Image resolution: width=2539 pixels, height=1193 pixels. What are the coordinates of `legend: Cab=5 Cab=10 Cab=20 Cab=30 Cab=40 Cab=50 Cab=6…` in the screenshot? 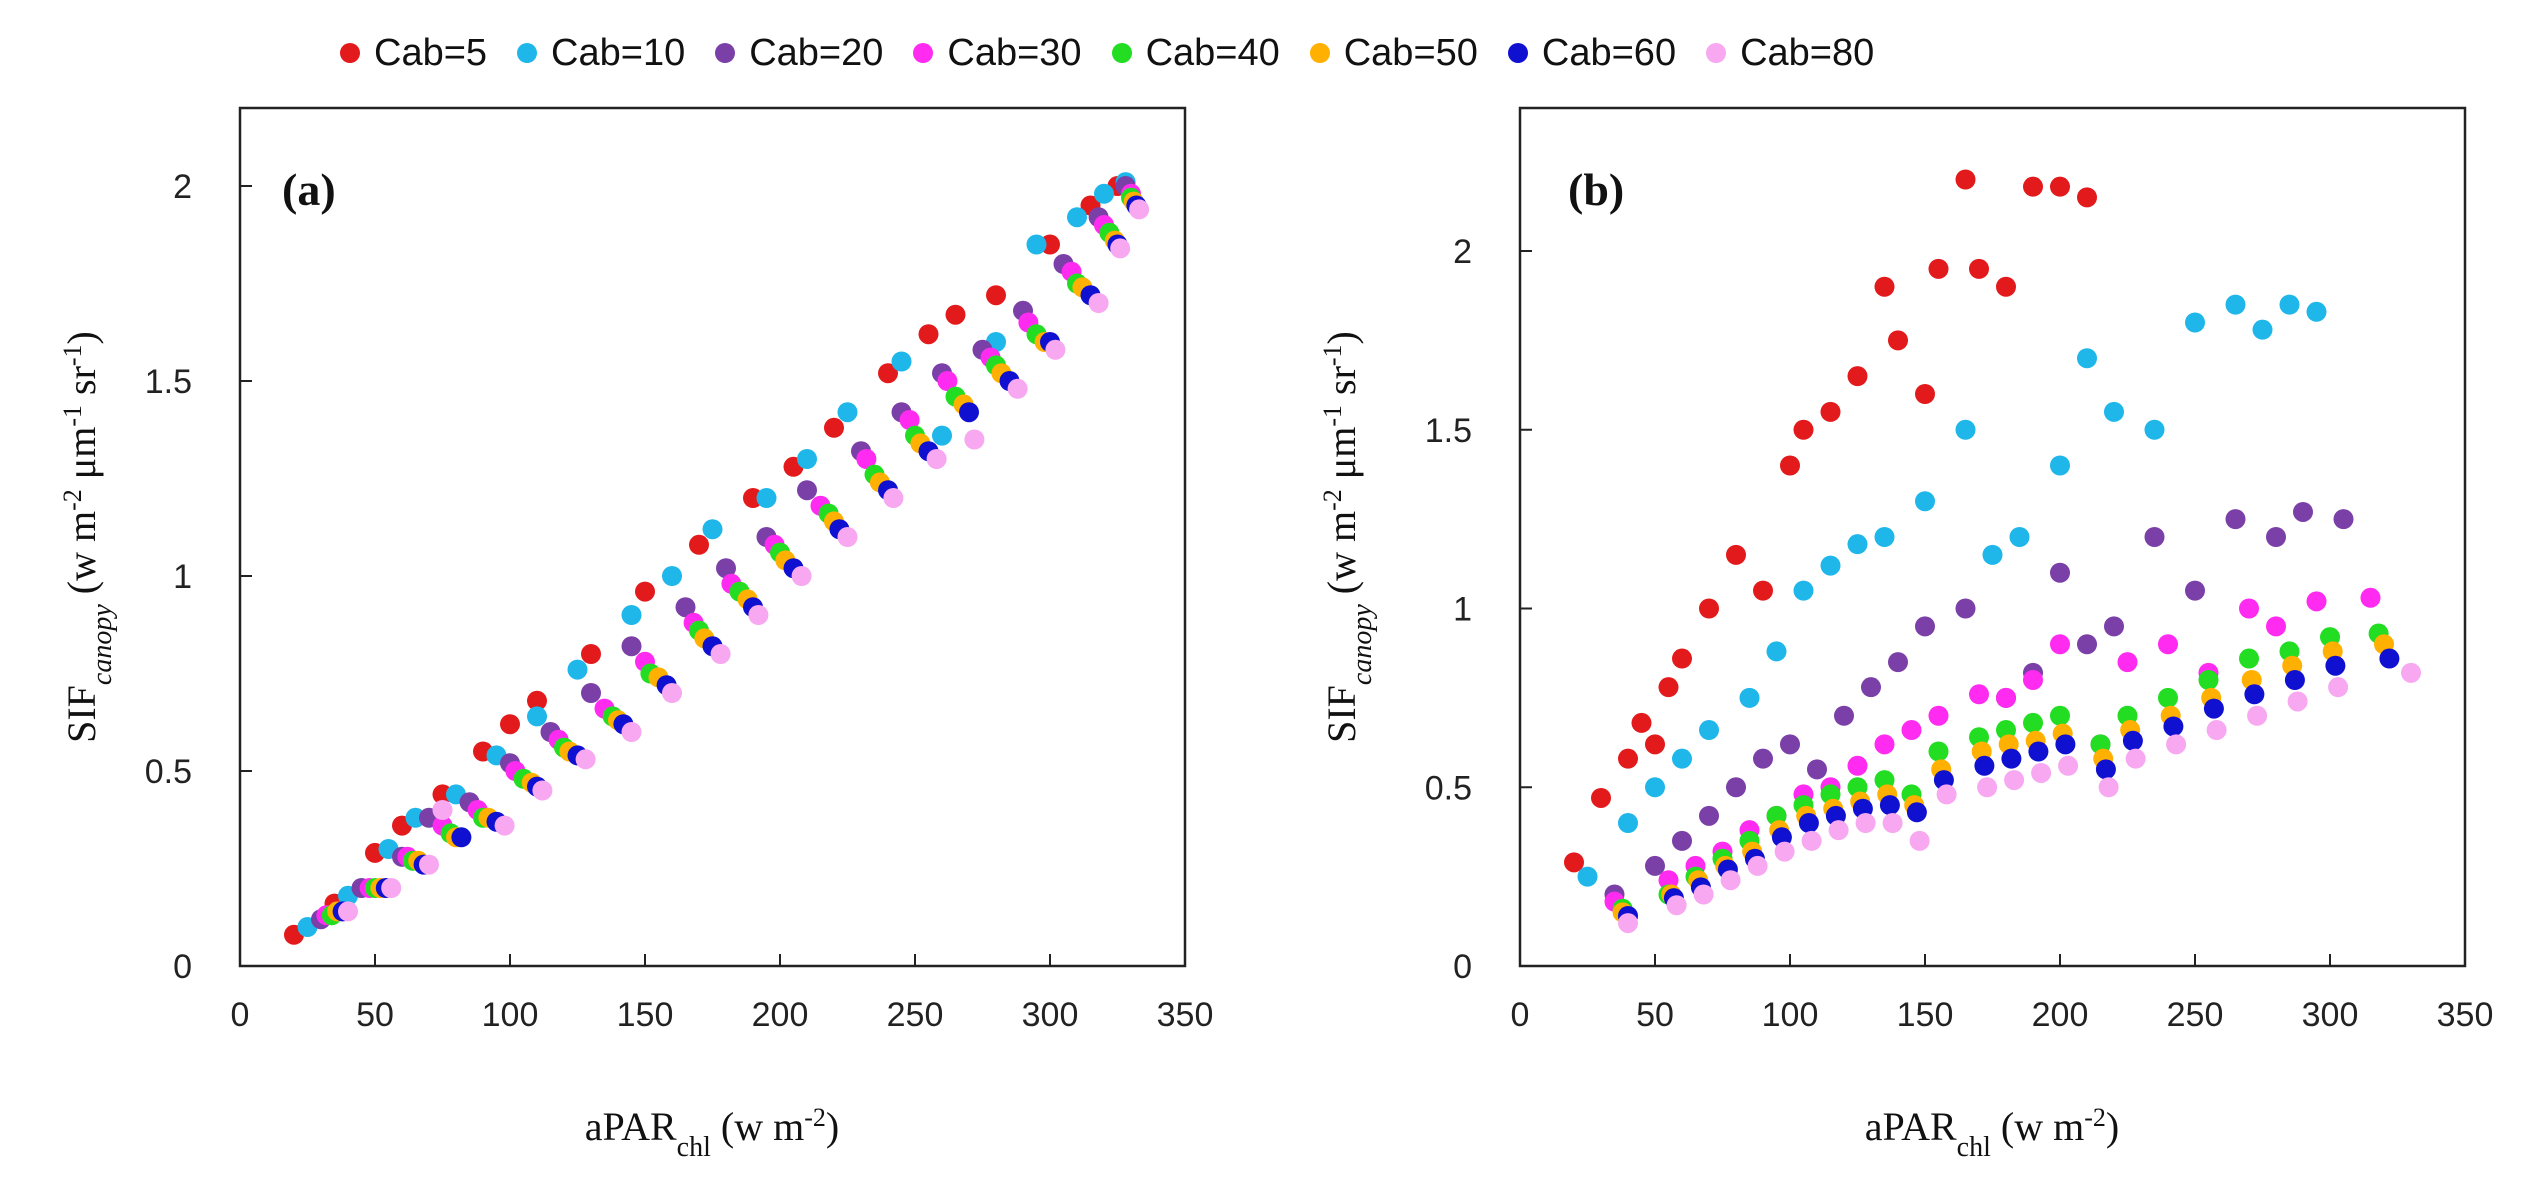 It's located at (1340, 53).